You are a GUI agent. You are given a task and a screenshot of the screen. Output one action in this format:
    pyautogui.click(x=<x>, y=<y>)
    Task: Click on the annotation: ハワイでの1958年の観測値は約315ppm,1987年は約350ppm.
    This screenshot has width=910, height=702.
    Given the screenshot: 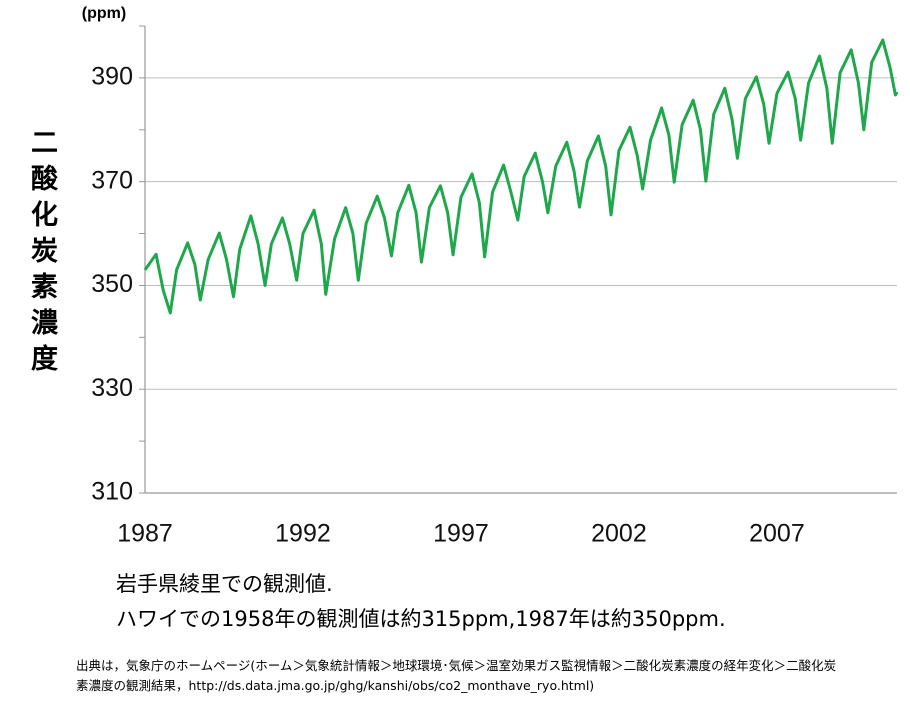 What is the action you would take?
    pyautogui.click(x=421, y=619)
    